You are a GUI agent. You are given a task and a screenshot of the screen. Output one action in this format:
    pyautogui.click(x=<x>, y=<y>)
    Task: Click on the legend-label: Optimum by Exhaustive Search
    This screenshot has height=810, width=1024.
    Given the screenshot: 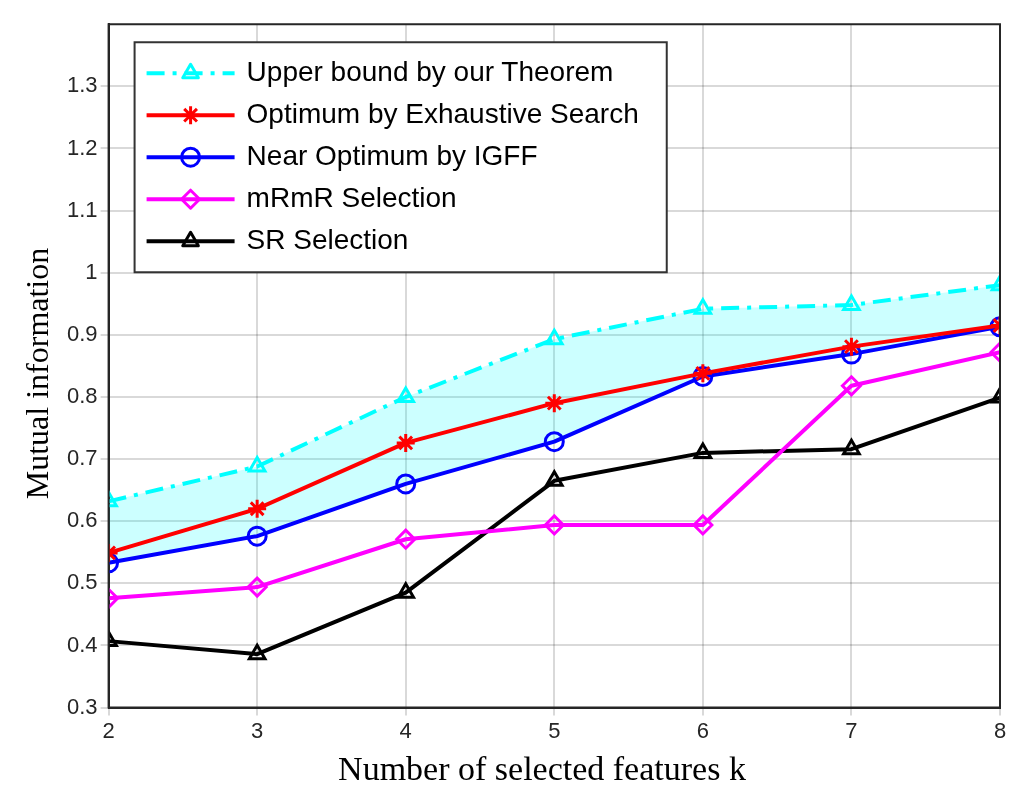 What is the action you would take?
    pyautogui.click(x=442, y=113)
    